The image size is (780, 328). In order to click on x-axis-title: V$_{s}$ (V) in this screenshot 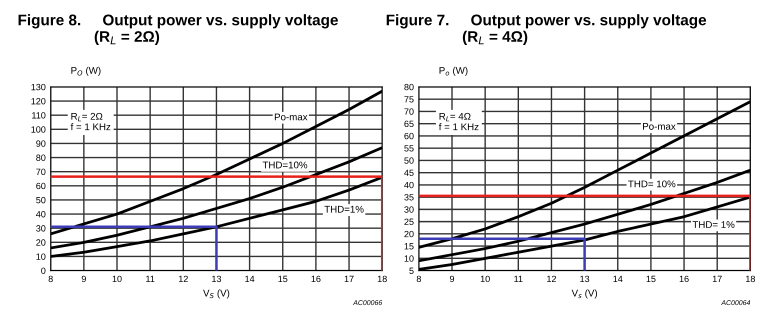, I will do `click(585, 293)`.